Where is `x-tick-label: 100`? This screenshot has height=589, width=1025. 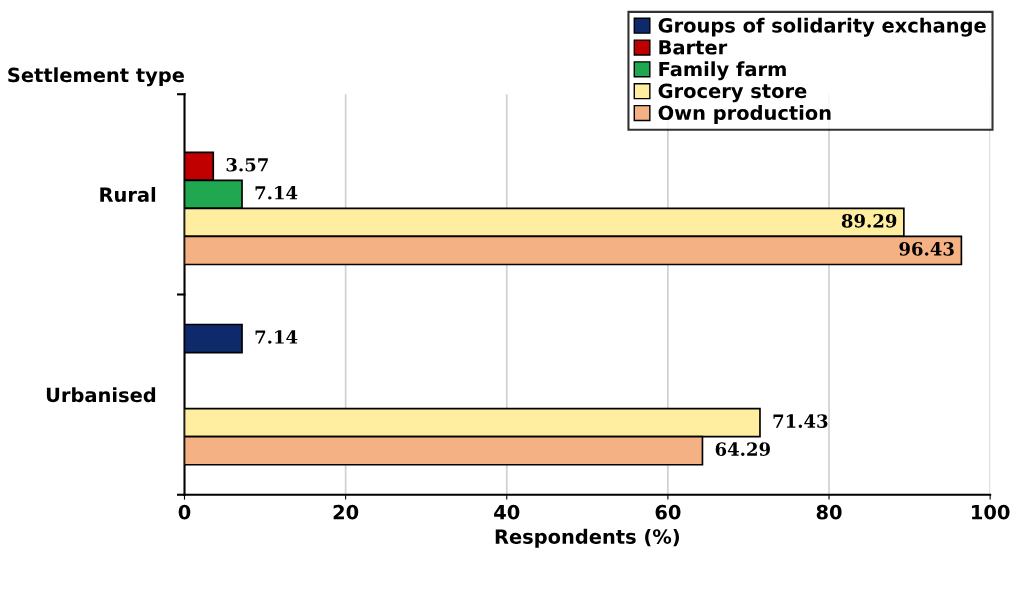
x-tick-label: 100 is located at coordinates (991, 512).